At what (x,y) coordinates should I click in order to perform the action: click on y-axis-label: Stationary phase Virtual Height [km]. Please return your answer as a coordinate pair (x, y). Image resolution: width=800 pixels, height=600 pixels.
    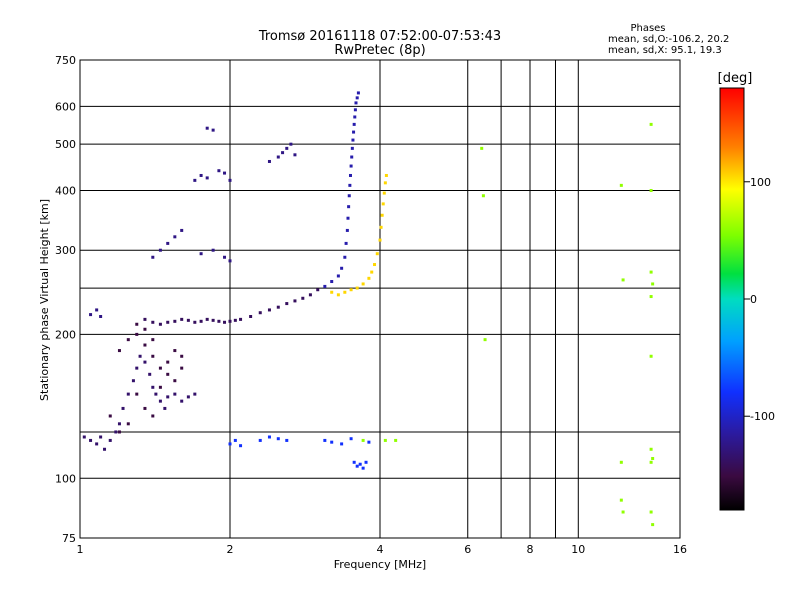
    Looking at the image, I should click on (44, 300).